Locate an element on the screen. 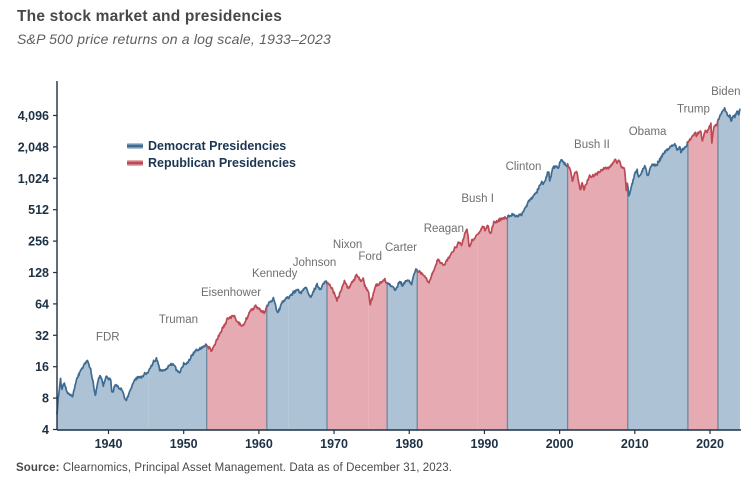 The height and width of the screenshot is (486, 756). y-tick-label: 64 is located at coordinates (42, 304).